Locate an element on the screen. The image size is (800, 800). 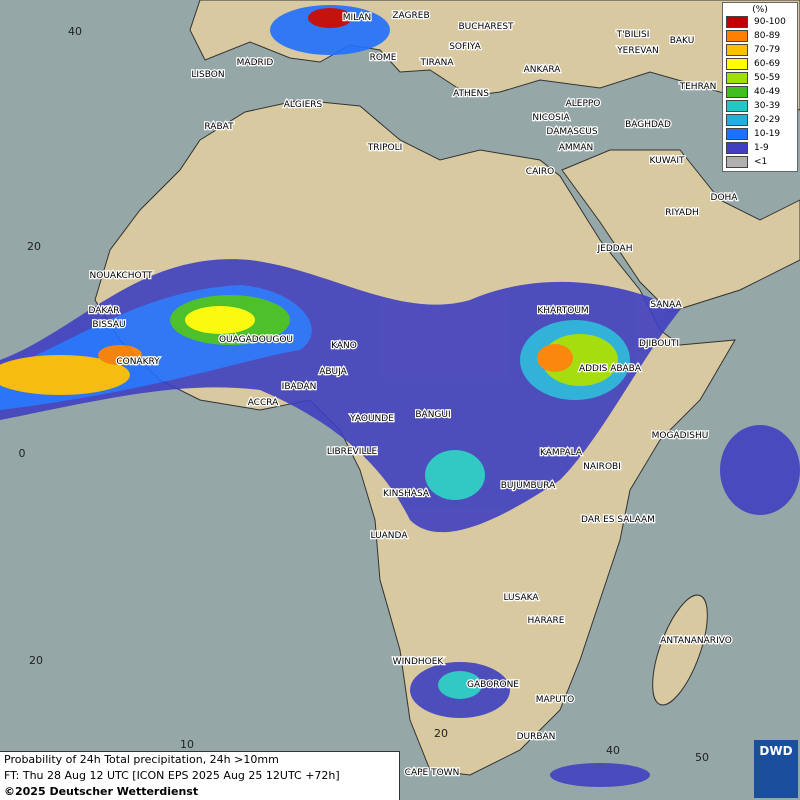
city-label: DJIBOUTI is located at coordinates (659, 344).